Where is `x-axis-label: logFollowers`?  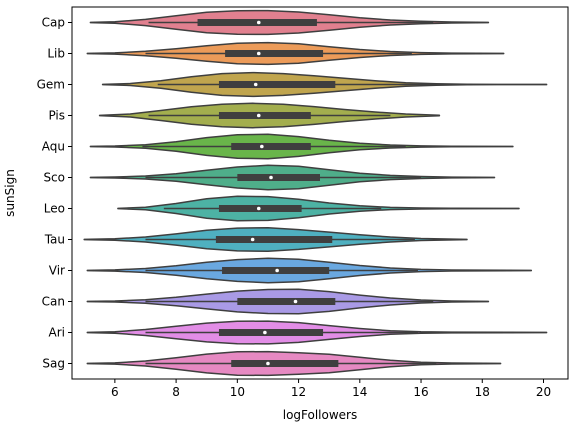 x-axis-label: logFollowers is located at coordinates (320, 415).